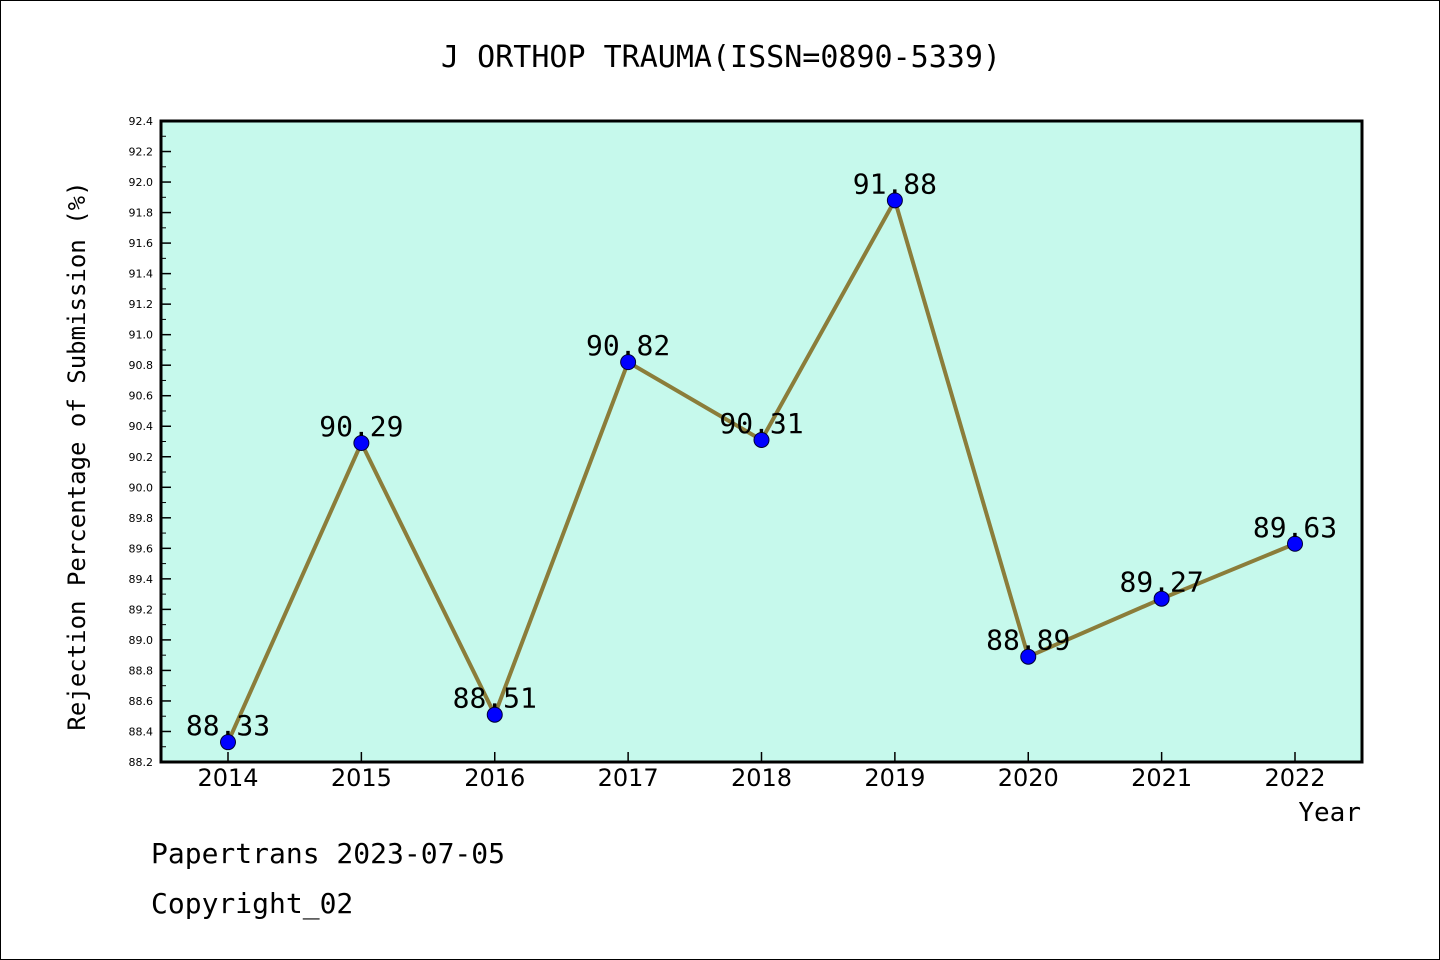  Describe the element at coordinates (721, 57) in the screenshot. I see `chart-title: J ORTHOP TRAUMA(ISSN=0890-5339)` at that location.